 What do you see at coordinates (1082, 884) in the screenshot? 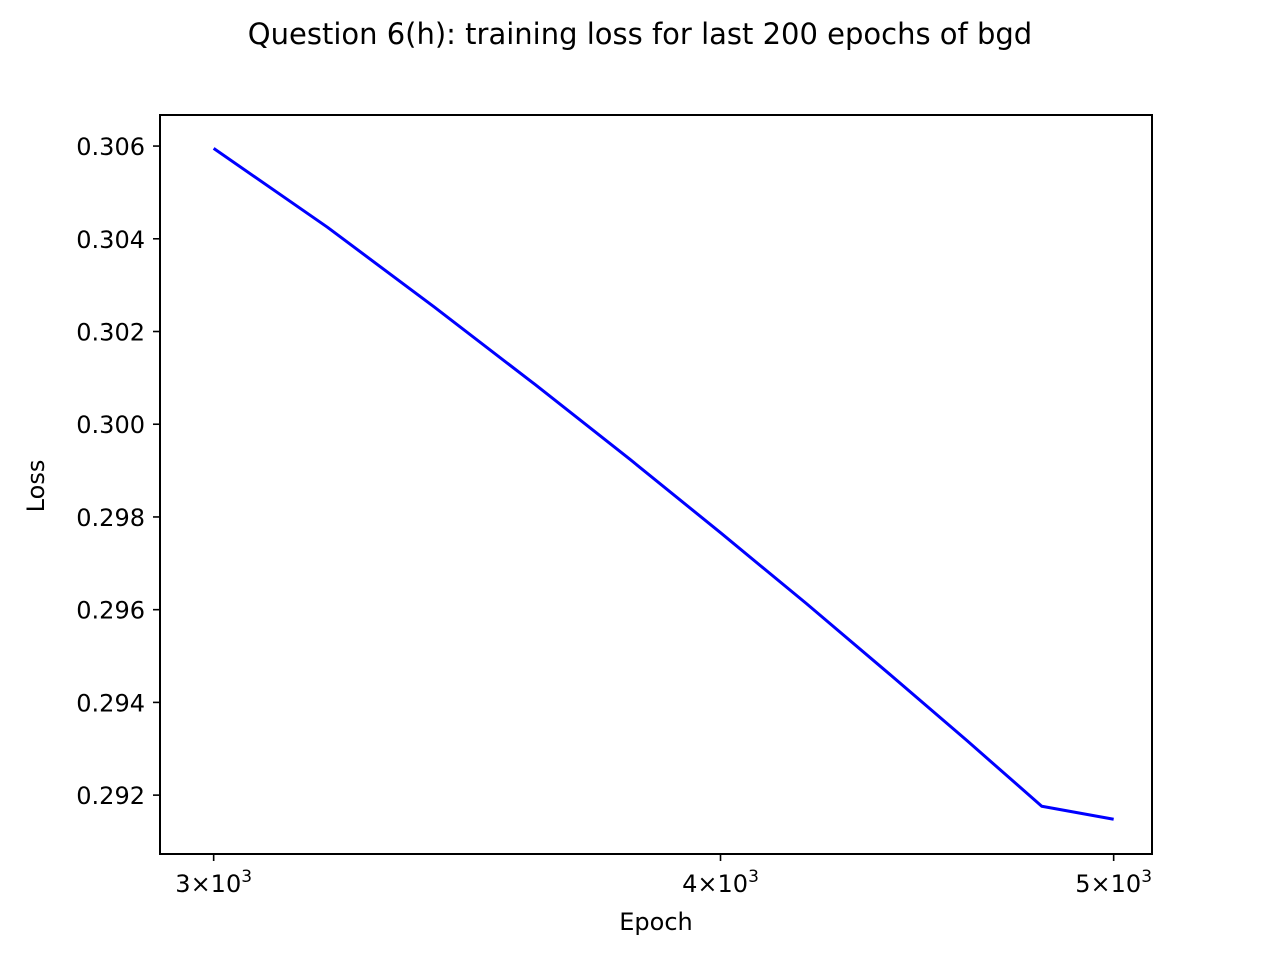
I see `x-tick-mantissa: 5` at bounding box center [1082, 884].